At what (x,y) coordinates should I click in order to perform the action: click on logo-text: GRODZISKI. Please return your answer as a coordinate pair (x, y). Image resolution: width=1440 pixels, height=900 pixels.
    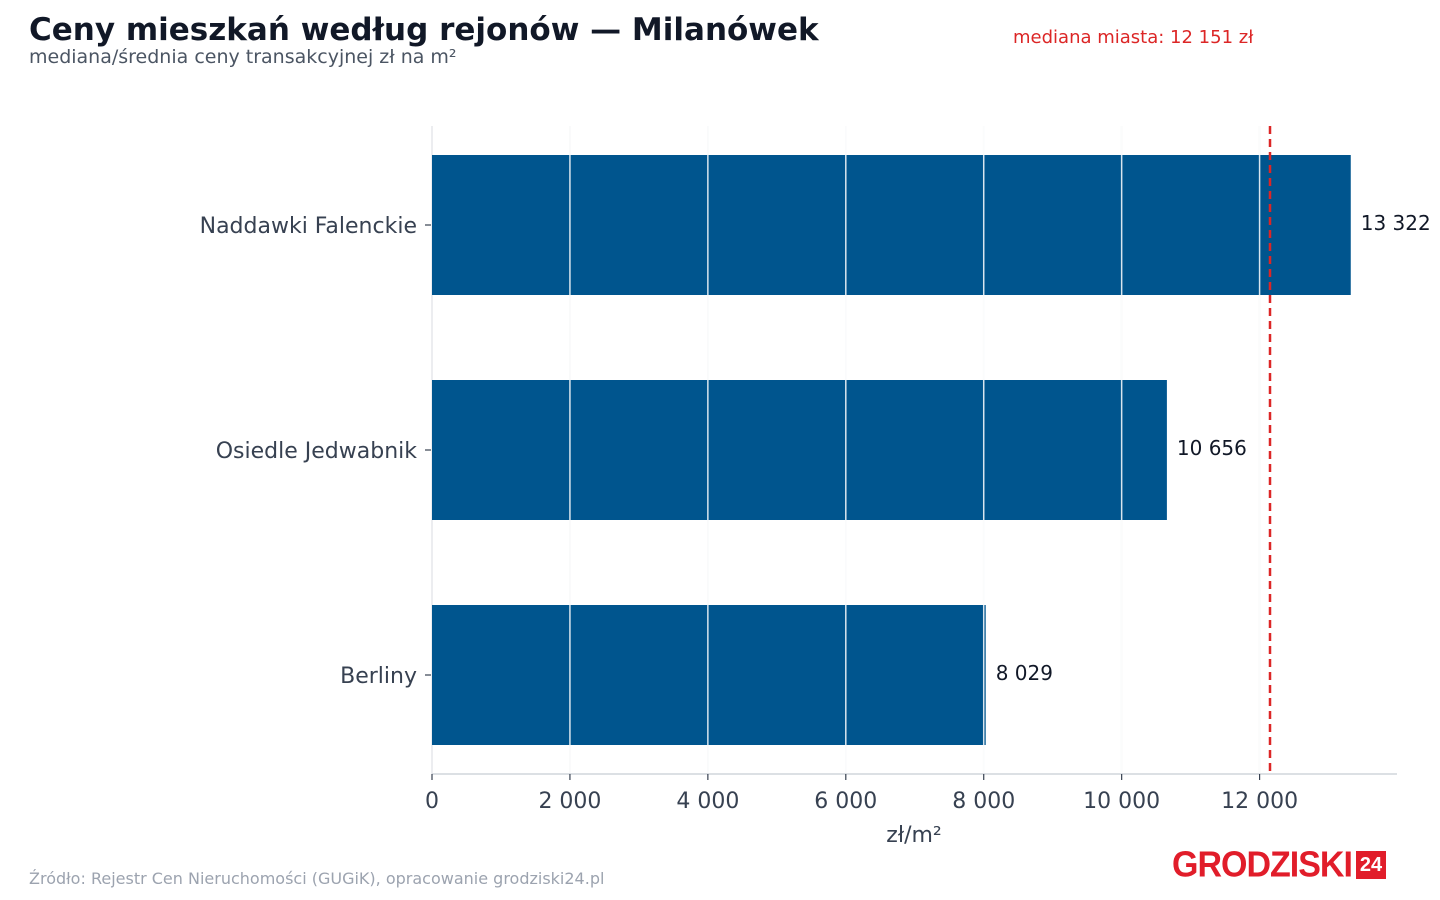
    Looking at the image, I should click on (1262, 865).